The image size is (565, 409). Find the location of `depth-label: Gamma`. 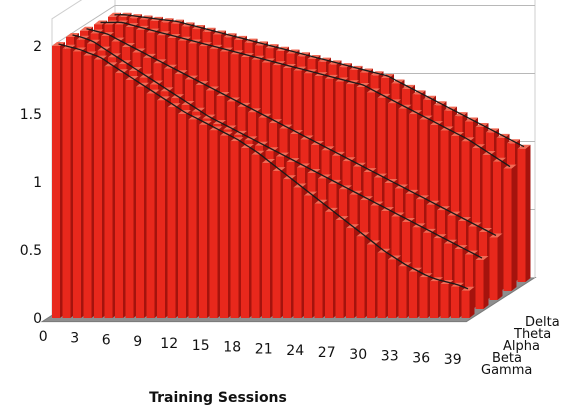

depth-label: Gamma is located at coordinates (506, 370).